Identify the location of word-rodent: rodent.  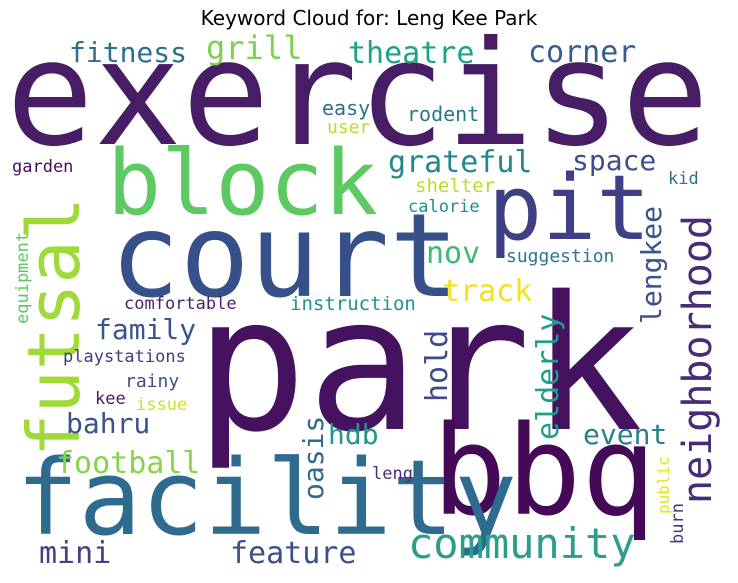
(443, 114).